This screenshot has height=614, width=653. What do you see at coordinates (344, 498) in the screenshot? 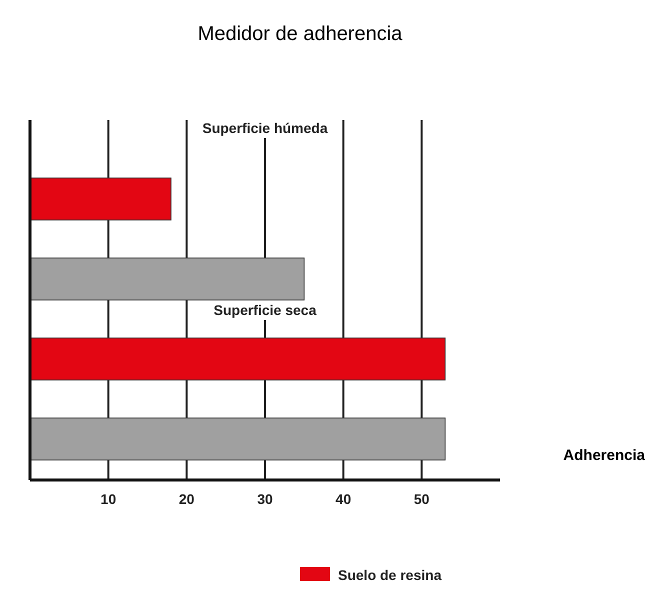
I see `x-tick-label: 40` at bounding box center [344, 498].